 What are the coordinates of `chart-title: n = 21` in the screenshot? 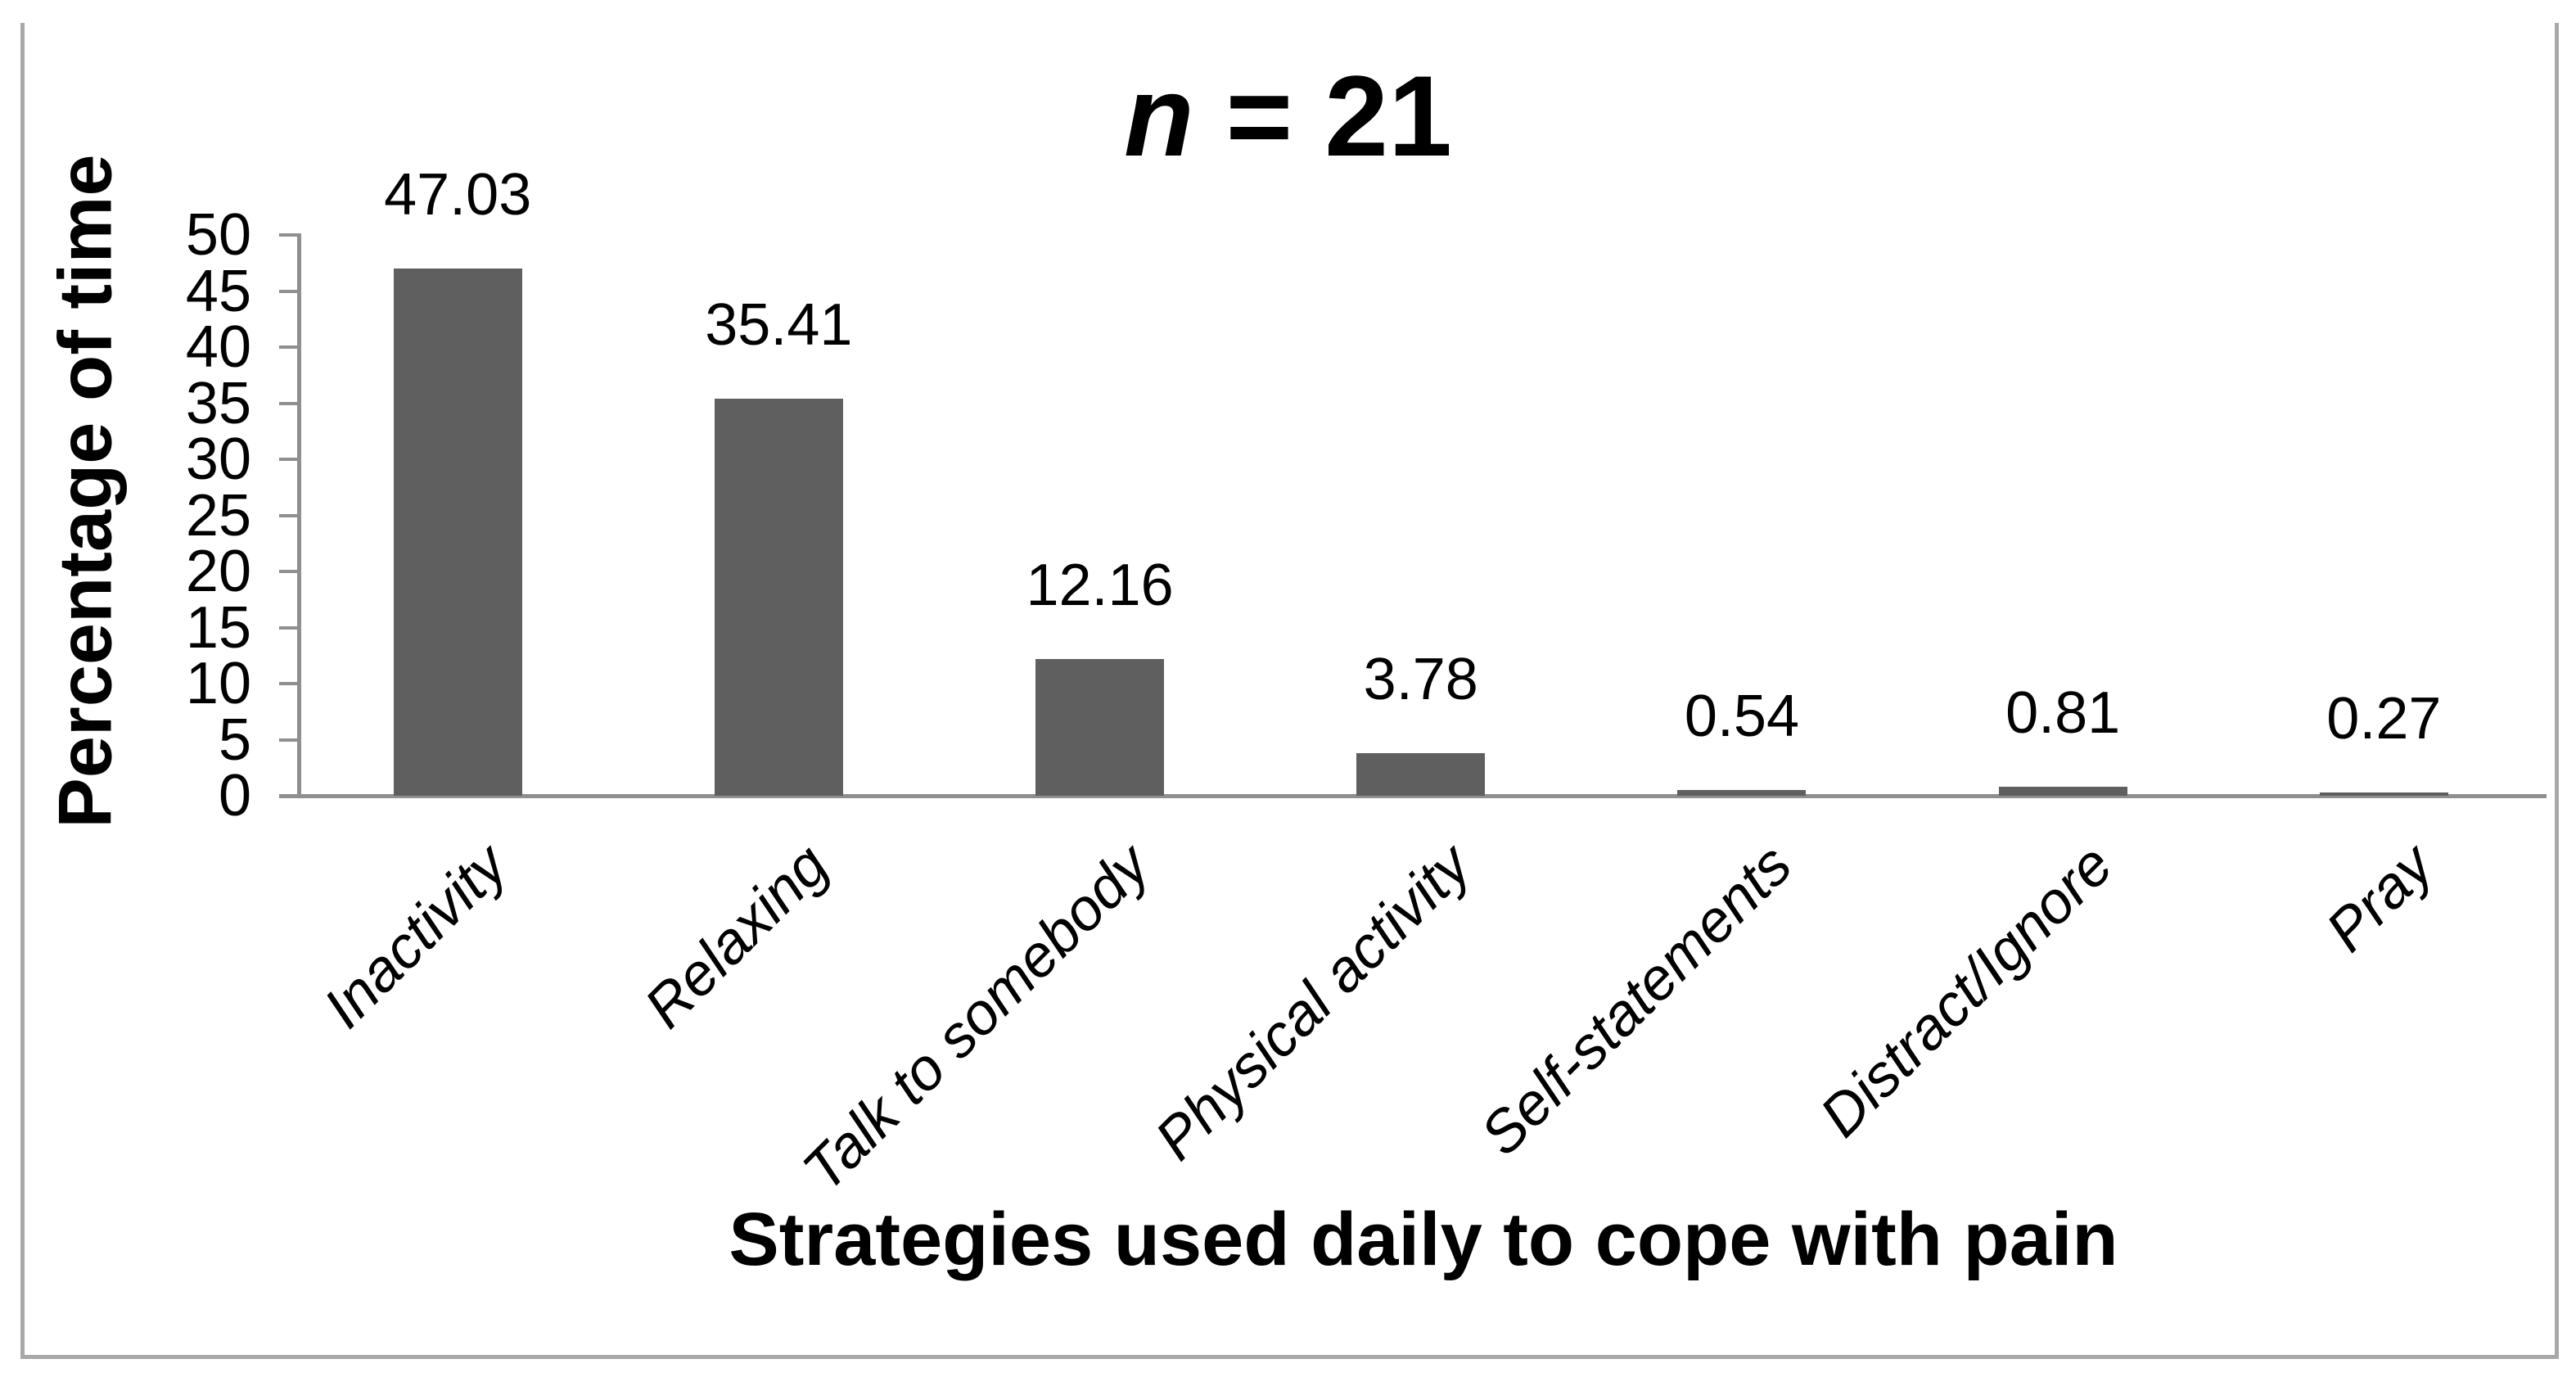 It's located at (1288, 116).